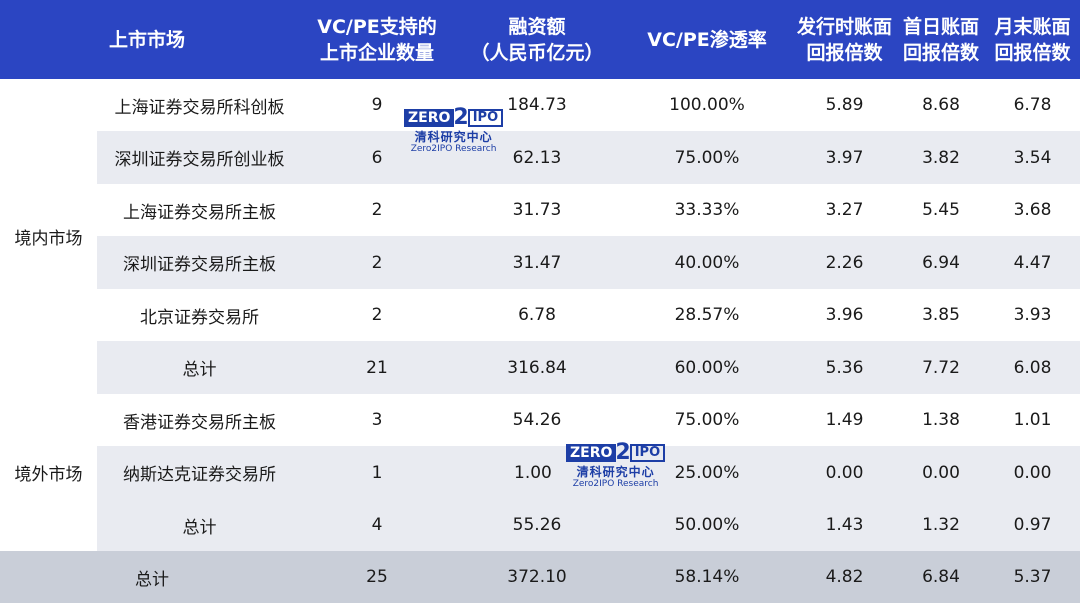 Image resolution: width=1080 pixels, height=603 pixels. What do you see at coordinates (1032, 52) in the screenshot?
I see `header-month-line2: 回报倍数` at bounding box center [1032, 52].